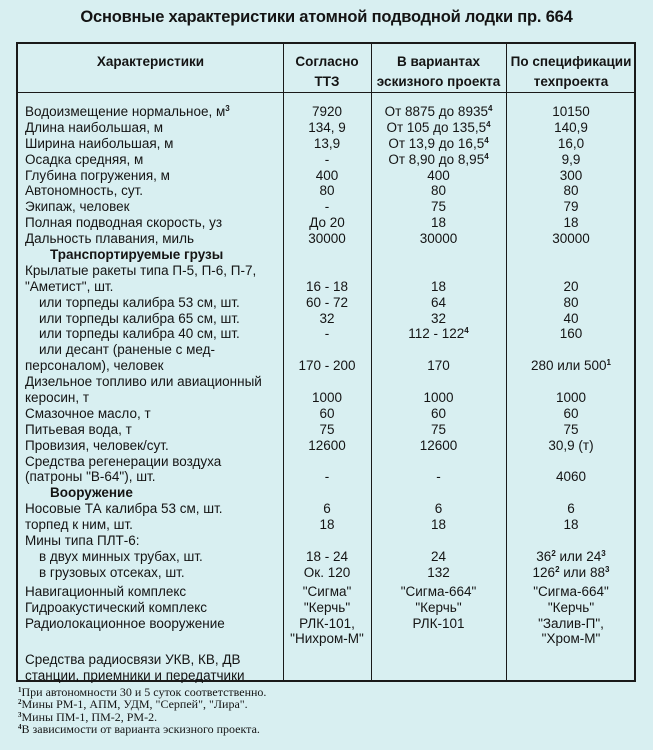 This screenshot has height=750, width=653. I want to click on value-tech-spec: 20, so click(571, 286).